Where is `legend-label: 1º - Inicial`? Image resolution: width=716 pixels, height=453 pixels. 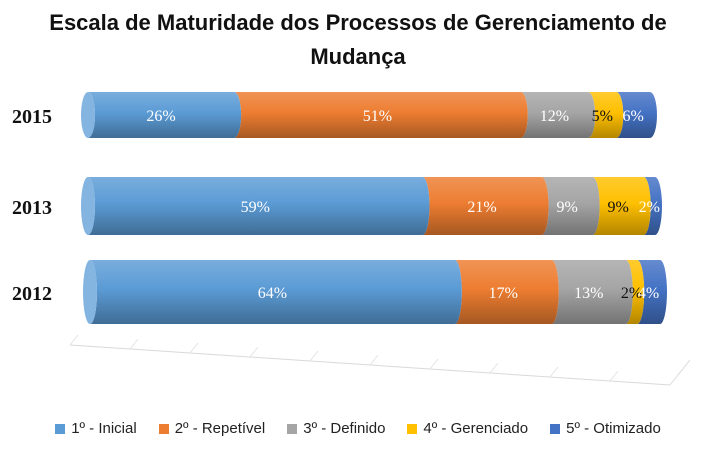 legend-label: 1º - Inicial is located at coordinates (104, 428).